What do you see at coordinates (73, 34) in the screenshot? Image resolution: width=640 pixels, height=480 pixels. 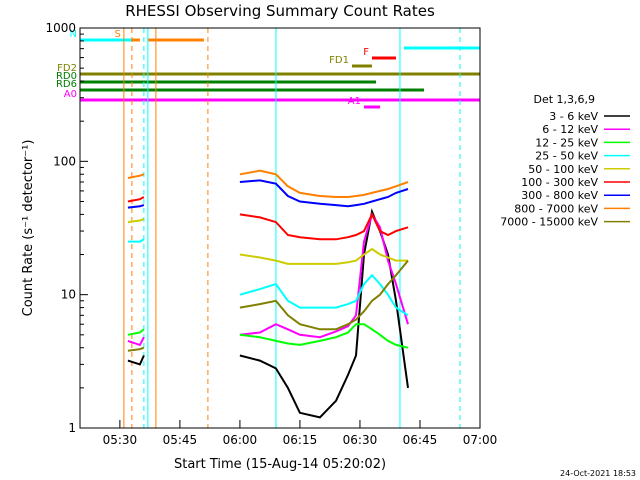 I see `flag-label-n: N` at bounding box center [73, 34].